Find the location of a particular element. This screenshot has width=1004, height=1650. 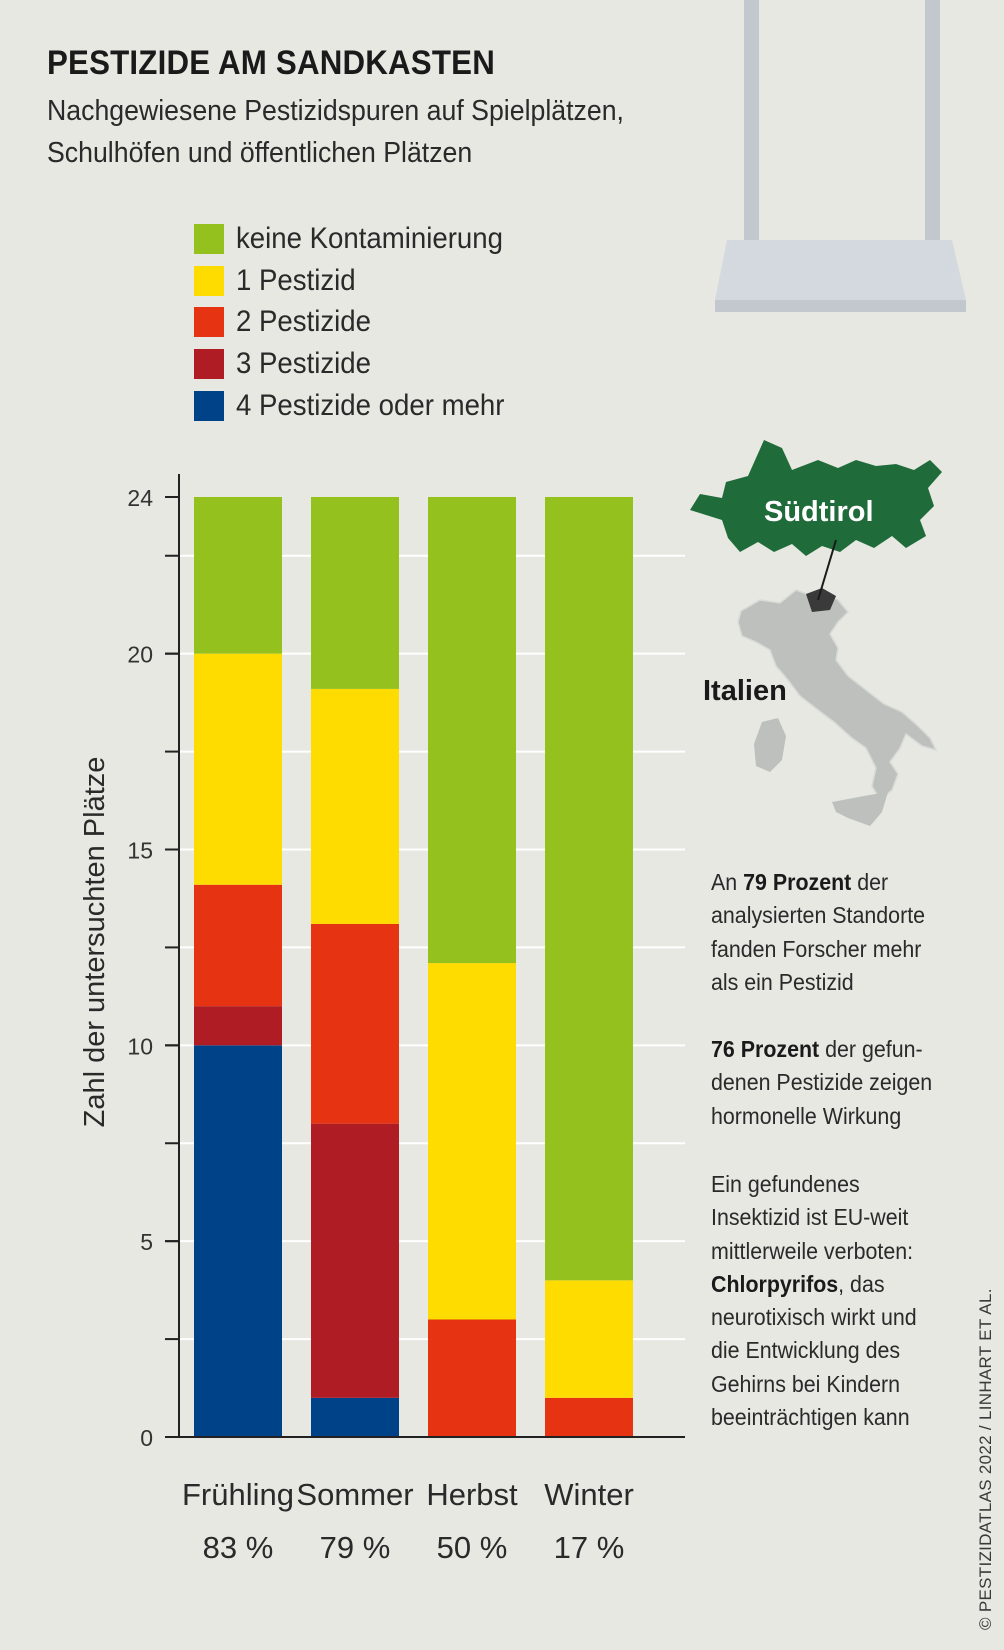

swing-illustration is located at coordinates (840, 156).